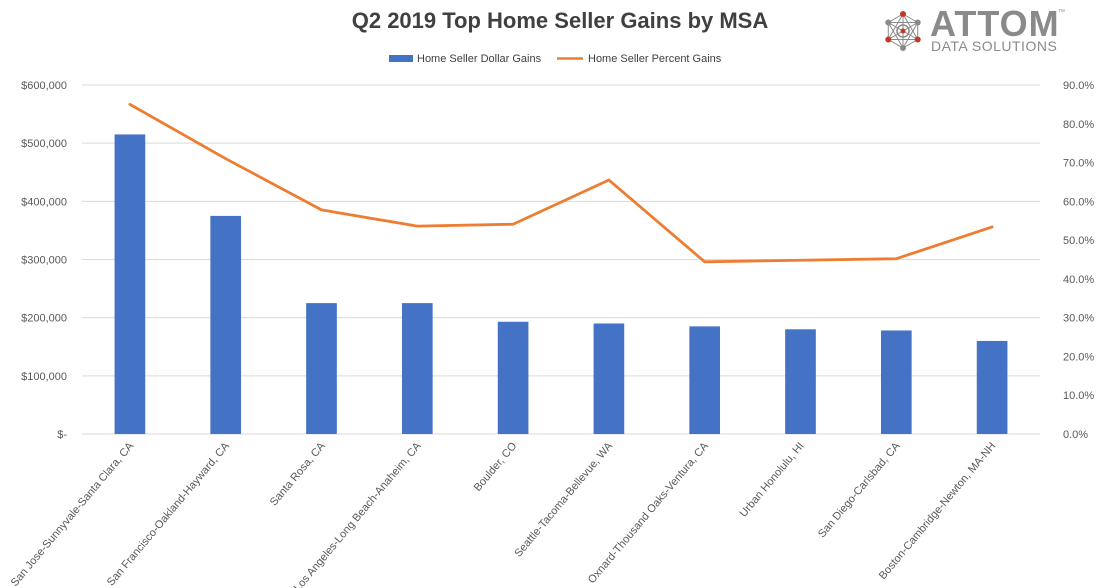 The height and width of the screenshot is (588, 1101). I want to click on left-tick-label: $300,000, so click(44, 261).